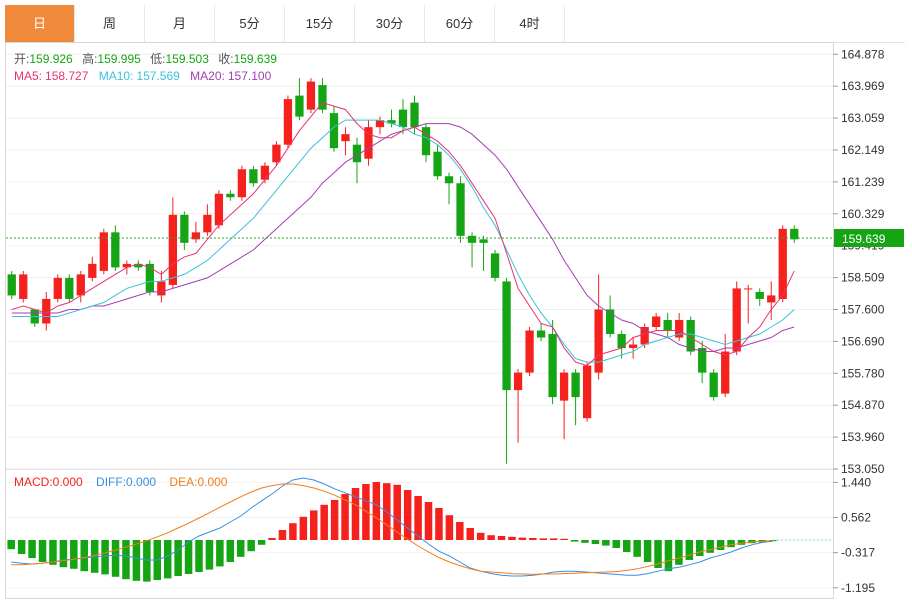 This screenshot has height=601, width=912. What do you see at coordinates (28, 76) in the screenshot?
I see `ma5-label: MA5:` at bounding box center [28, 76].